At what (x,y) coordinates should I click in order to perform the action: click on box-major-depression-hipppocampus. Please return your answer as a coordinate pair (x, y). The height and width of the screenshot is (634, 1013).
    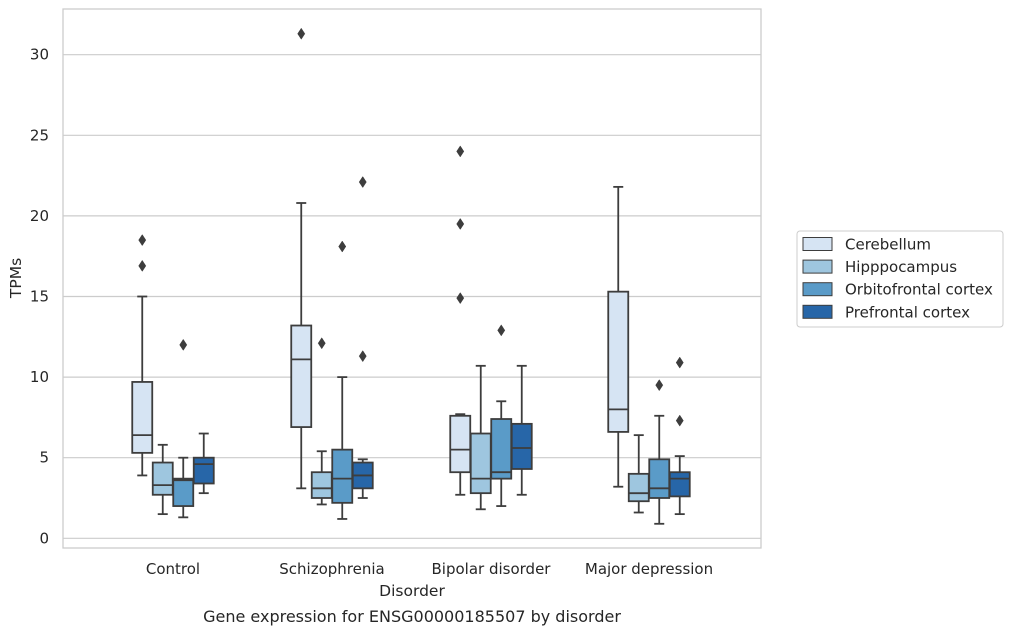
    Looking at the image, I should click on (638, 474).